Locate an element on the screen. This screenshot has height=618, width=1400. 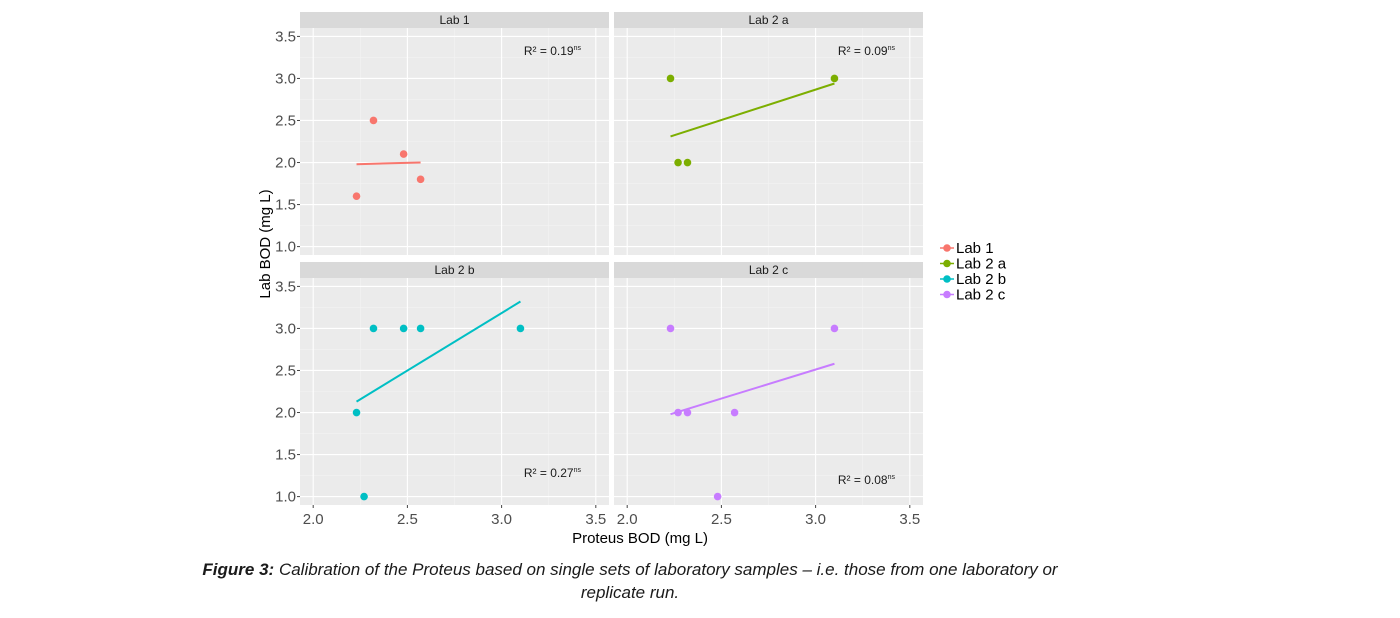
y-axis-title: Lab BOD (mg L) is located at coordinates (265, 243).